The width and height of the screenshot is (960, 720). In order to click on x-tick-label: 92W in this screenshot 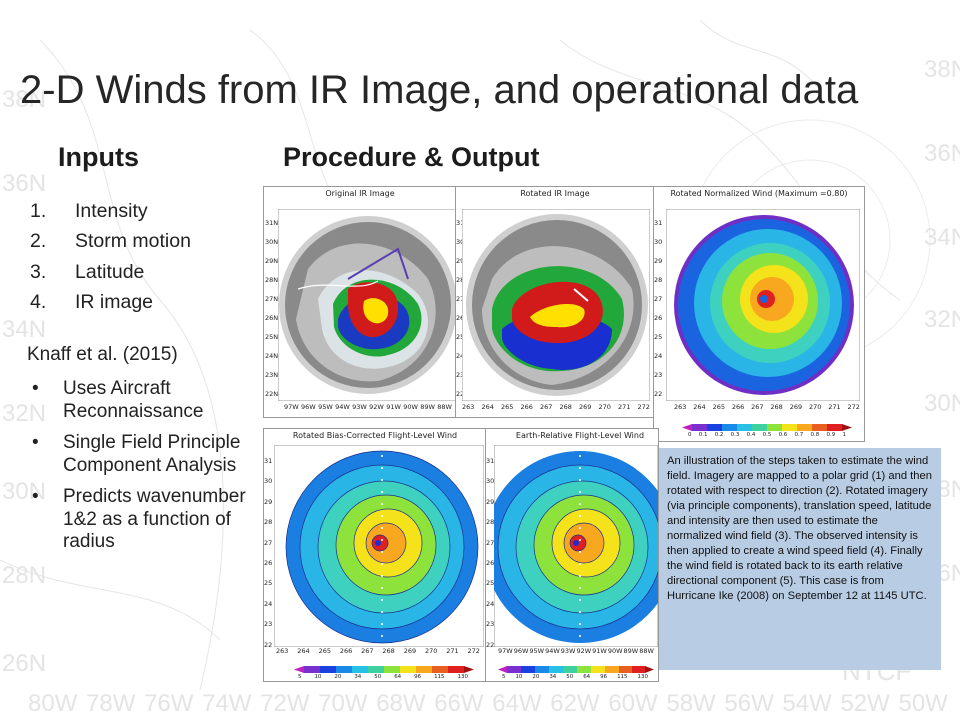, I will do `click(584, 651)`.